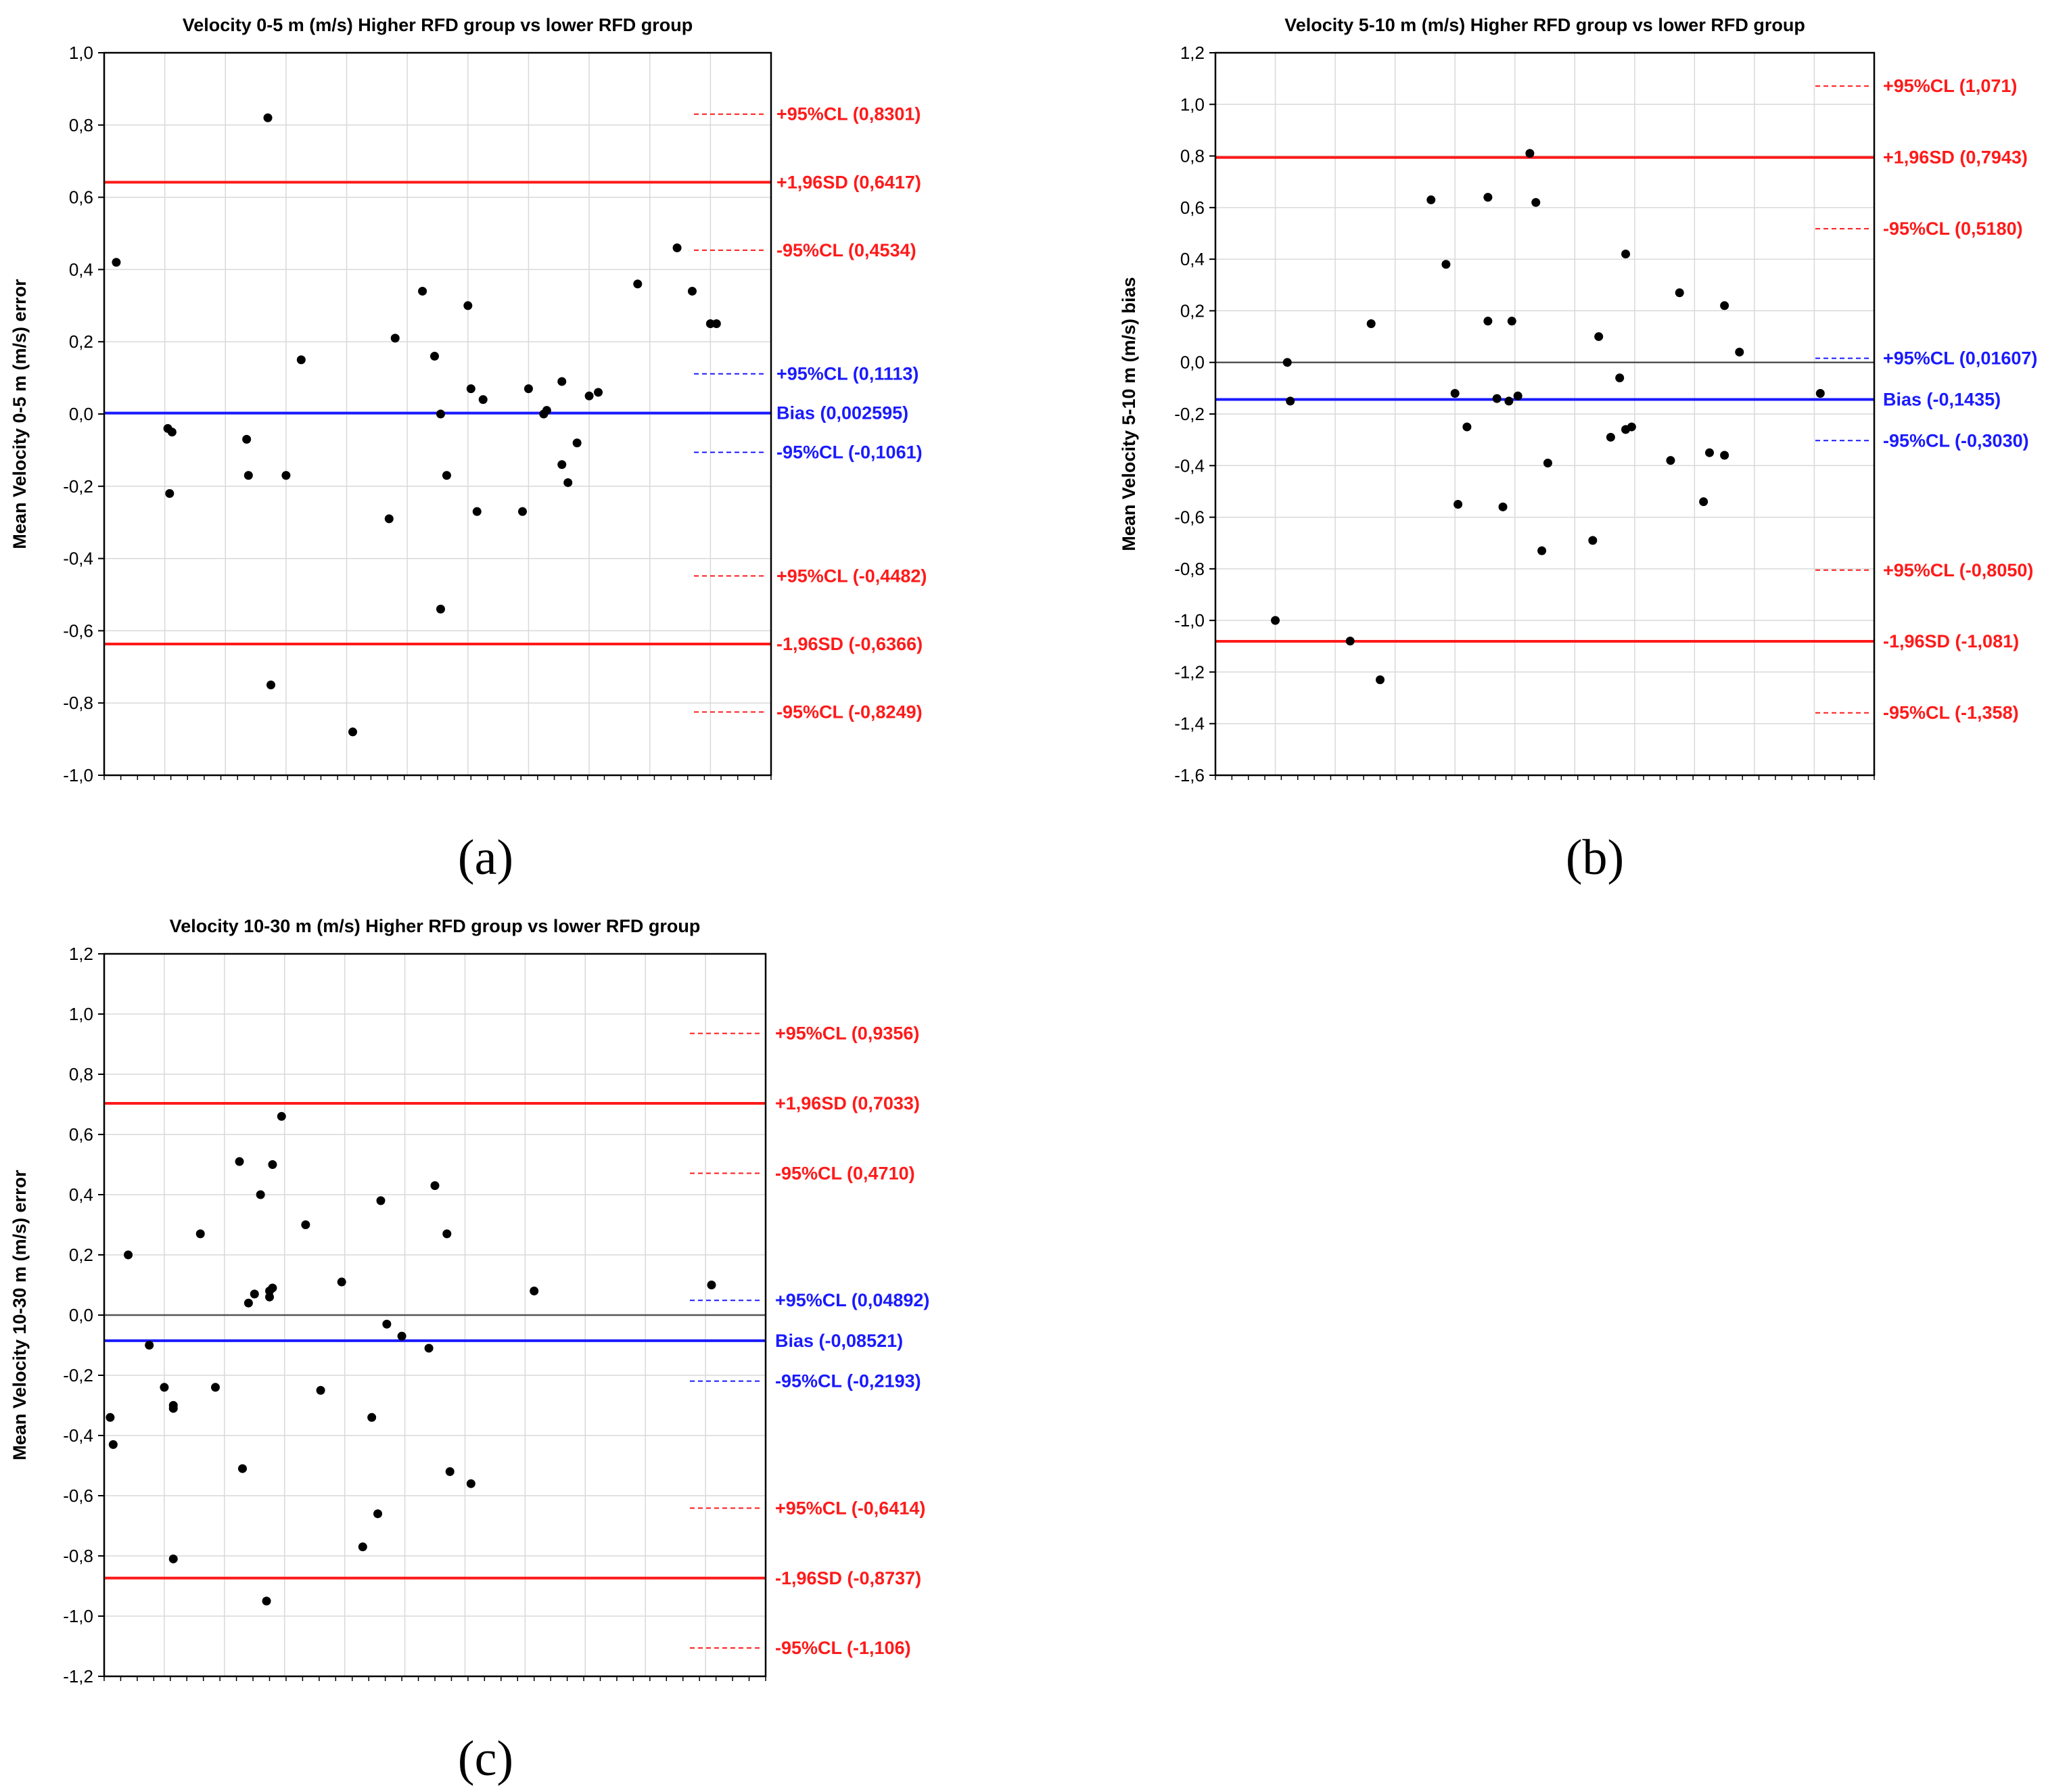 Image resolution: width=2069 pixels, height=1792 pixels. What do you see at coordinates (1956, 440) in the screenshot?
I see `reference-line-label: -95%CL (-0,3030)` at bounding box center [1956, 440].